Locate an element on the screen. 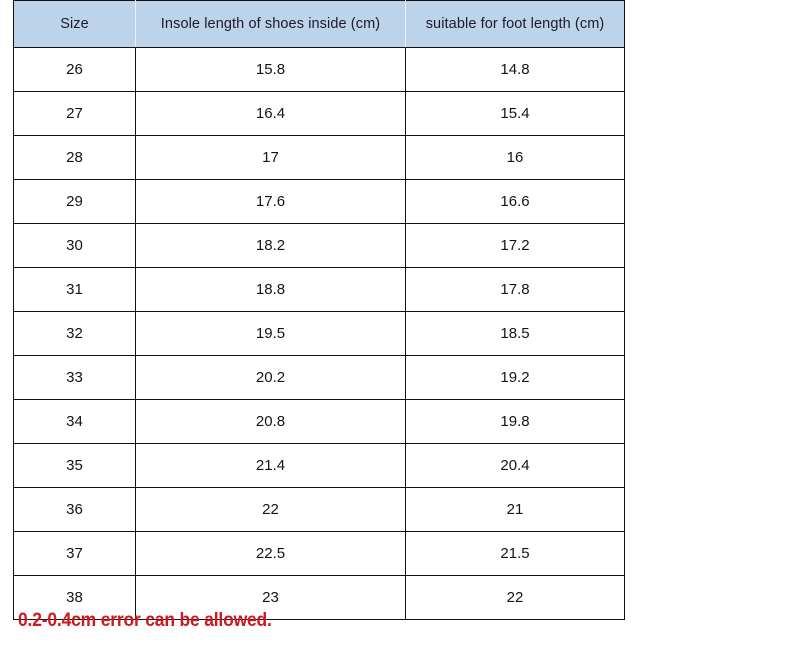  foot-length-cell: 16.6 is located at coordinates (515, 201).